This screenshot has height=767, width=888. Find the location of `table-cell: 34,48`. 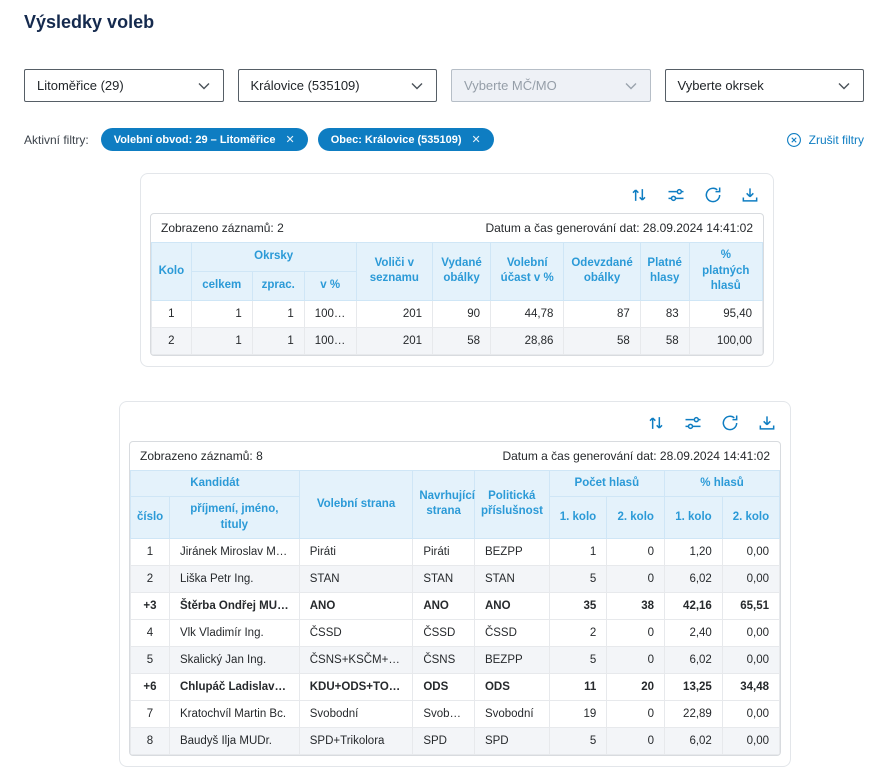

table-cell: 34,48 is located at coordinates (750, 687).